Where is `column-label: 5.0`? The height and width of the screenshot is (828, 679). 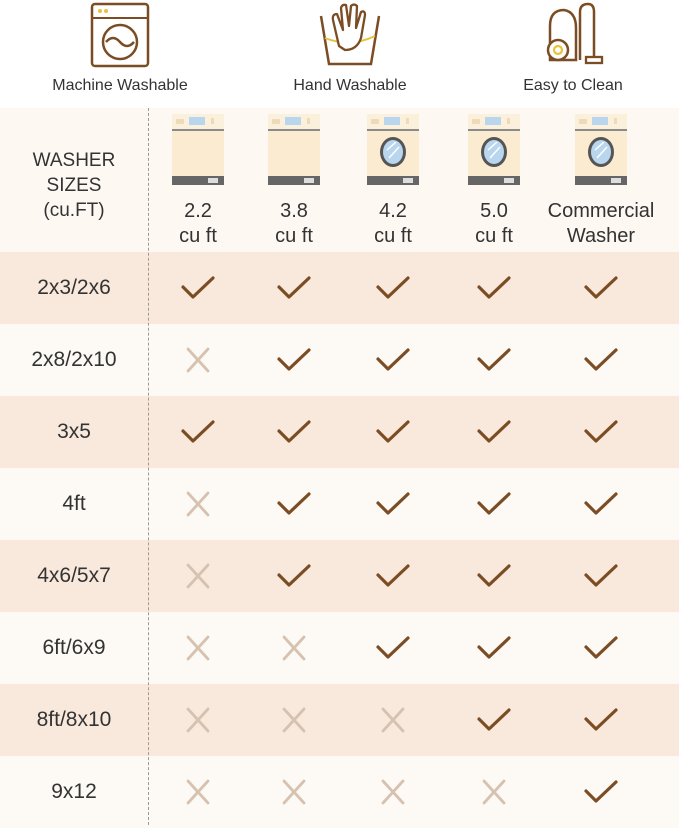 column-label: 5.0 is located at coordinates (494, 211).